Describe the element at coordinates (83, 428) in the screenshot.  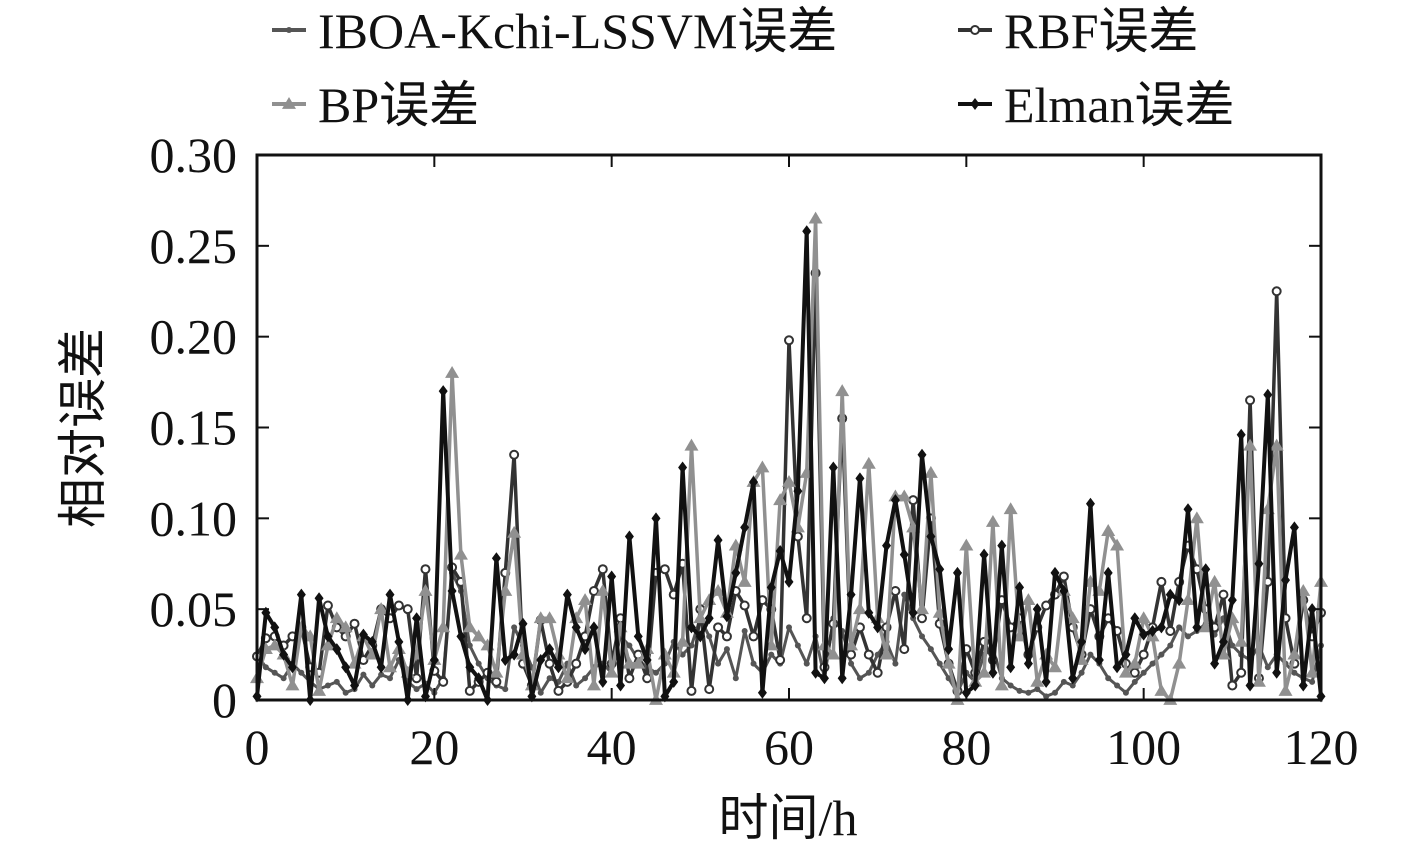
I see `y-axis-title: 相对误差` at that location.